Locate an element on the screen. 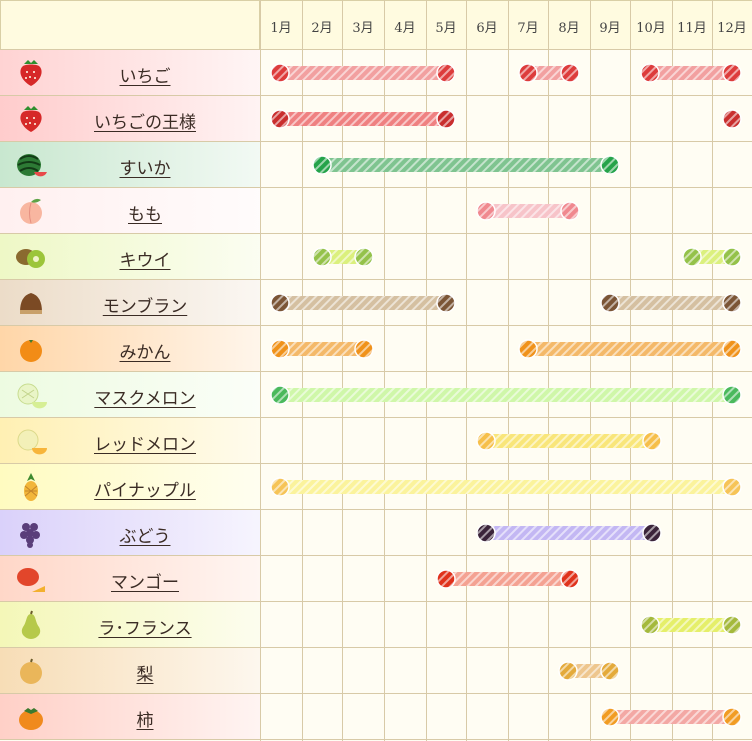  month-label: 3月 is located at coordinates (363, 28).